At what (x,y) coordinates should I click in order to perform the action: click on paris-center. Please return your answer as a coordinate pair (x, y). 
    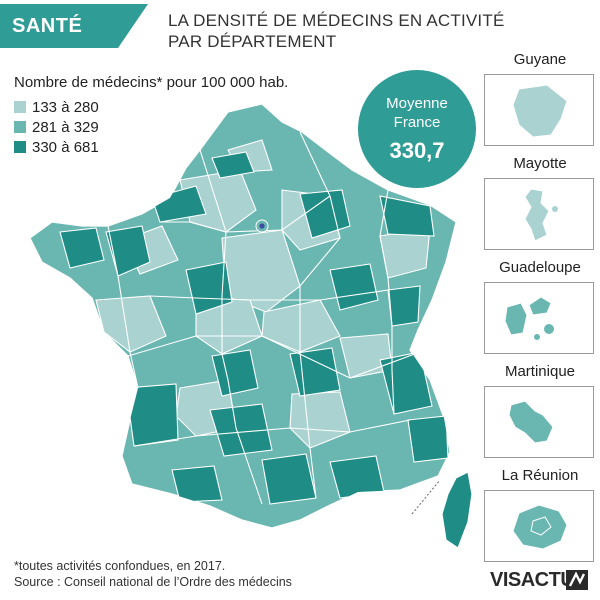
    Looking at the image, I should click on (262, 226).